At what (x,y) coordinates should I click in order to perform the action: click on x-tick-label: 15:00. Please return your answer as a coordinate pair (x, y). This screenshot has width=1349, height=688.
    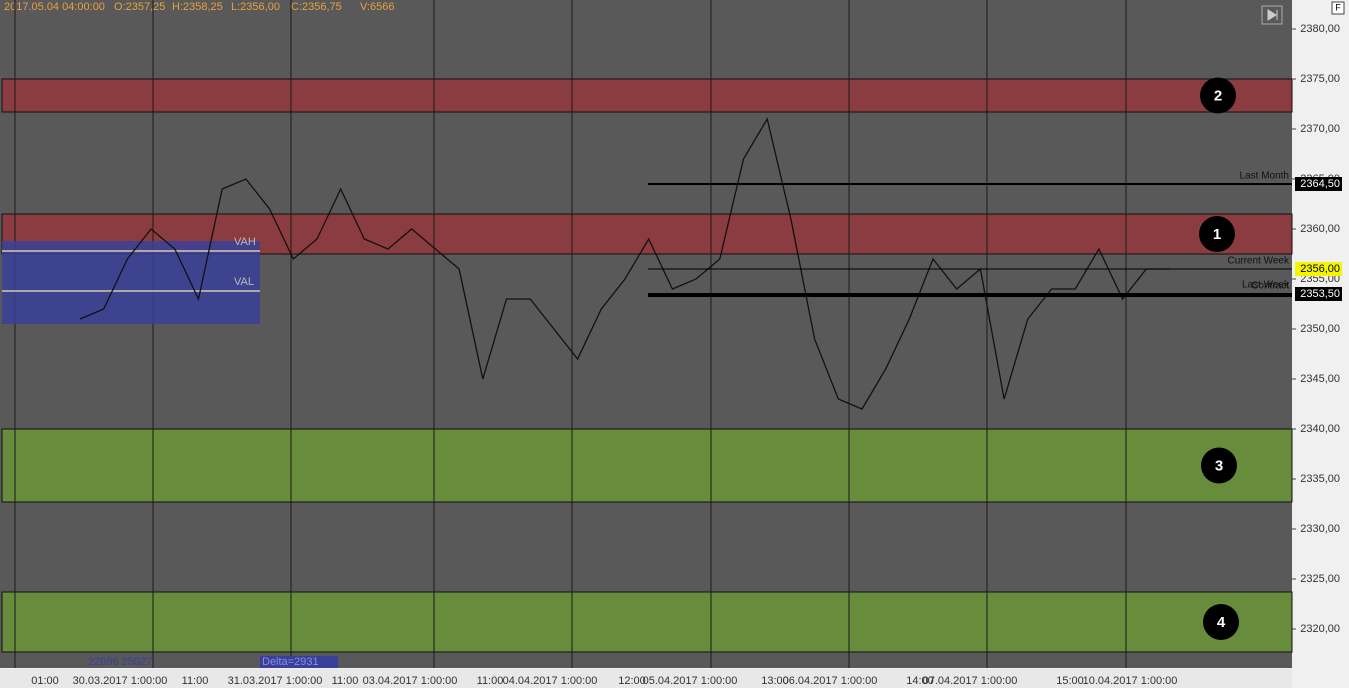
    Looking at the image, I should click on (1070, 681).